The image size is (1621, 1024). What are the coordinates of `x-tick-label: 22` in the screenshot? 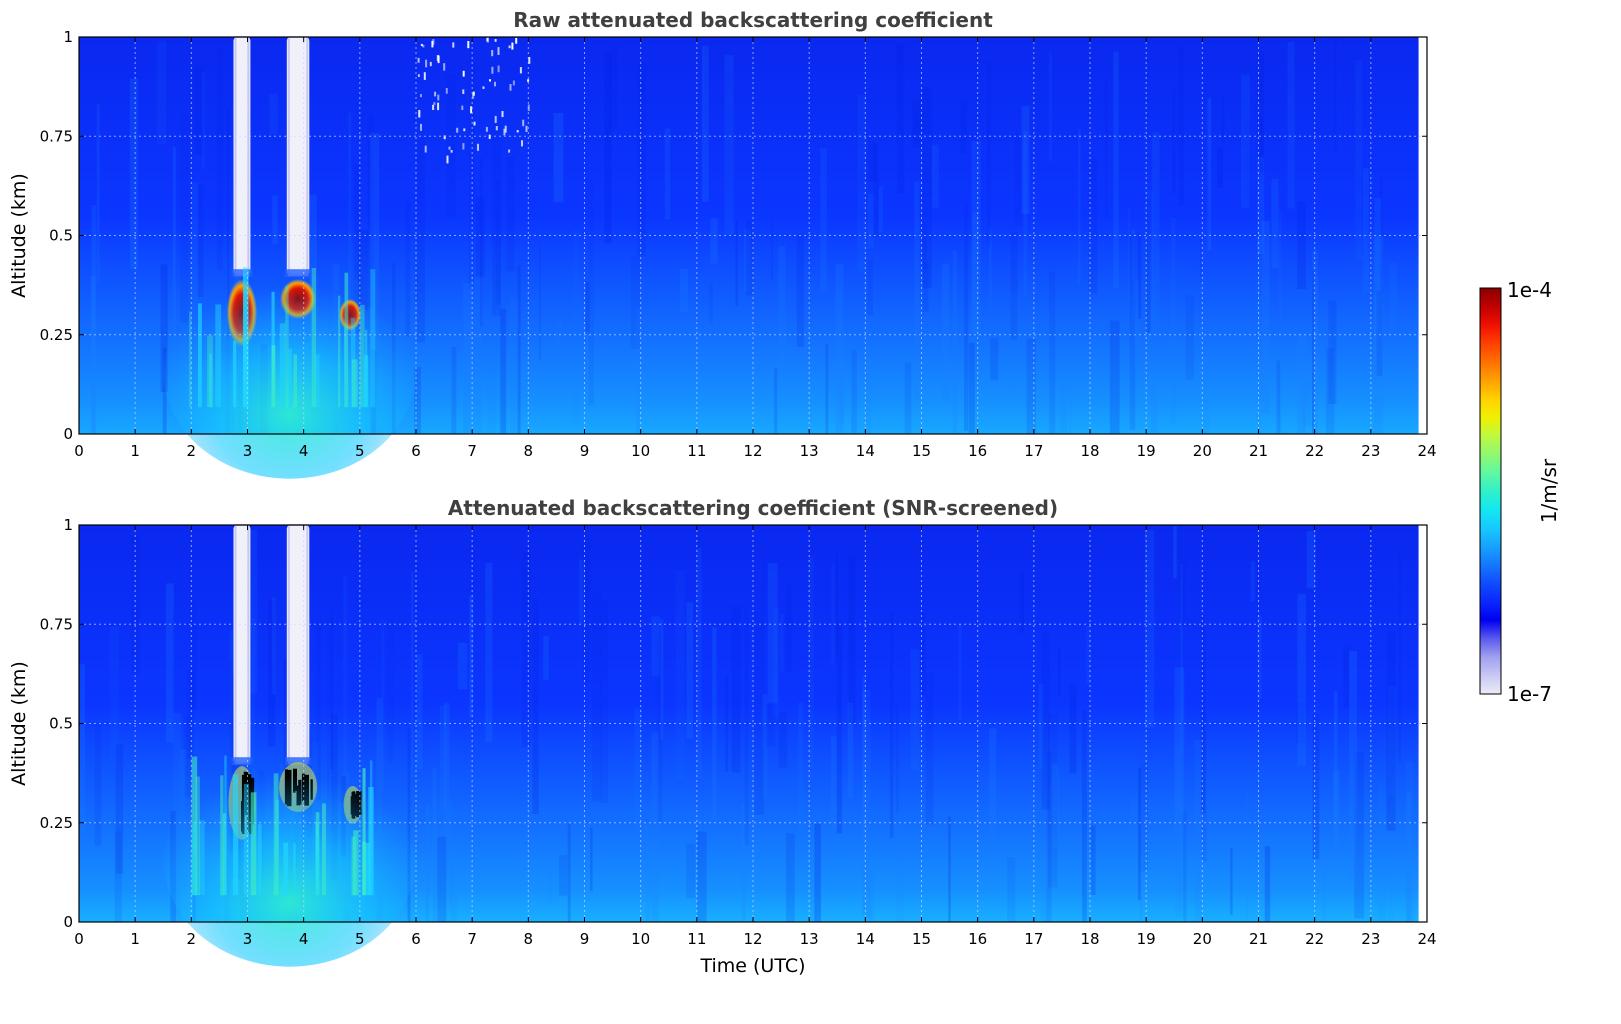 It's located at (1314, 939).